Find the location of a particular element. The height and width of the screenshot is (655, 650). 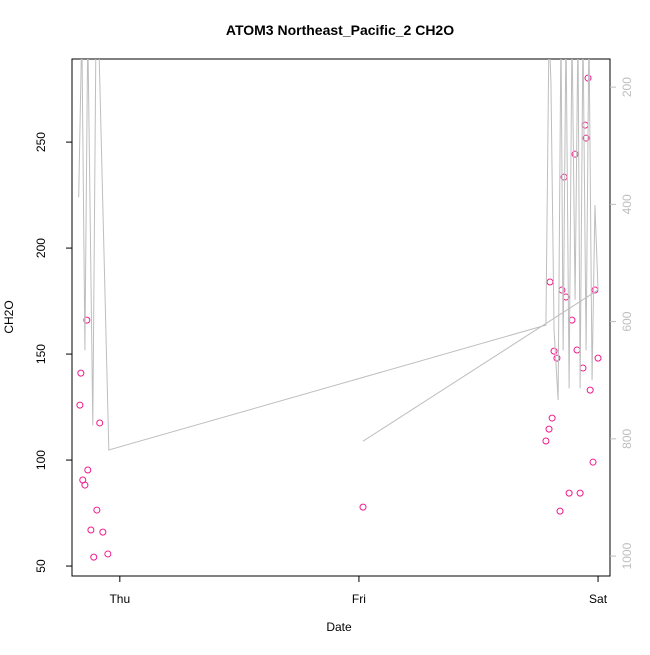

y-axis-label: CH2O is located at coordinates (9, 316).